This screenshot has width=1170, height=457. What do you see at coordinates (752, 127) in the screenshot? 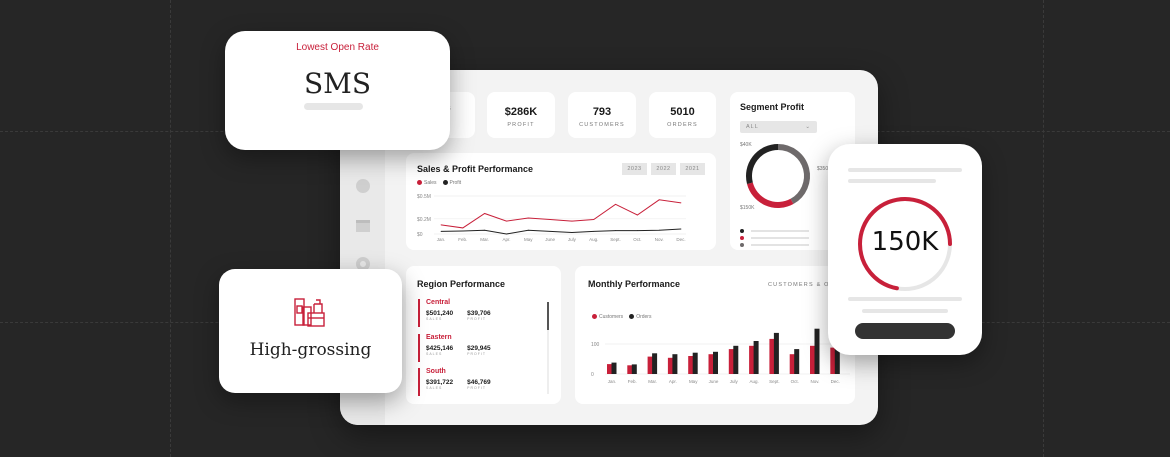
I see `select-value: ALL` at bounding box center [752, 127].